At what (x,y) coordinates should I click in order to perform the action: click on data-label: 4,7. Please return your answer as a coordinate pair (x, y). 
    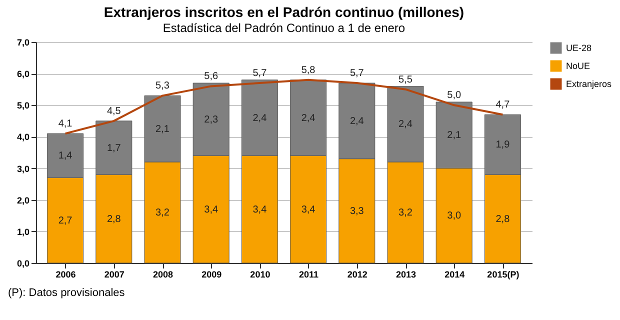
    Looking at the image, I should click on (503, 105).